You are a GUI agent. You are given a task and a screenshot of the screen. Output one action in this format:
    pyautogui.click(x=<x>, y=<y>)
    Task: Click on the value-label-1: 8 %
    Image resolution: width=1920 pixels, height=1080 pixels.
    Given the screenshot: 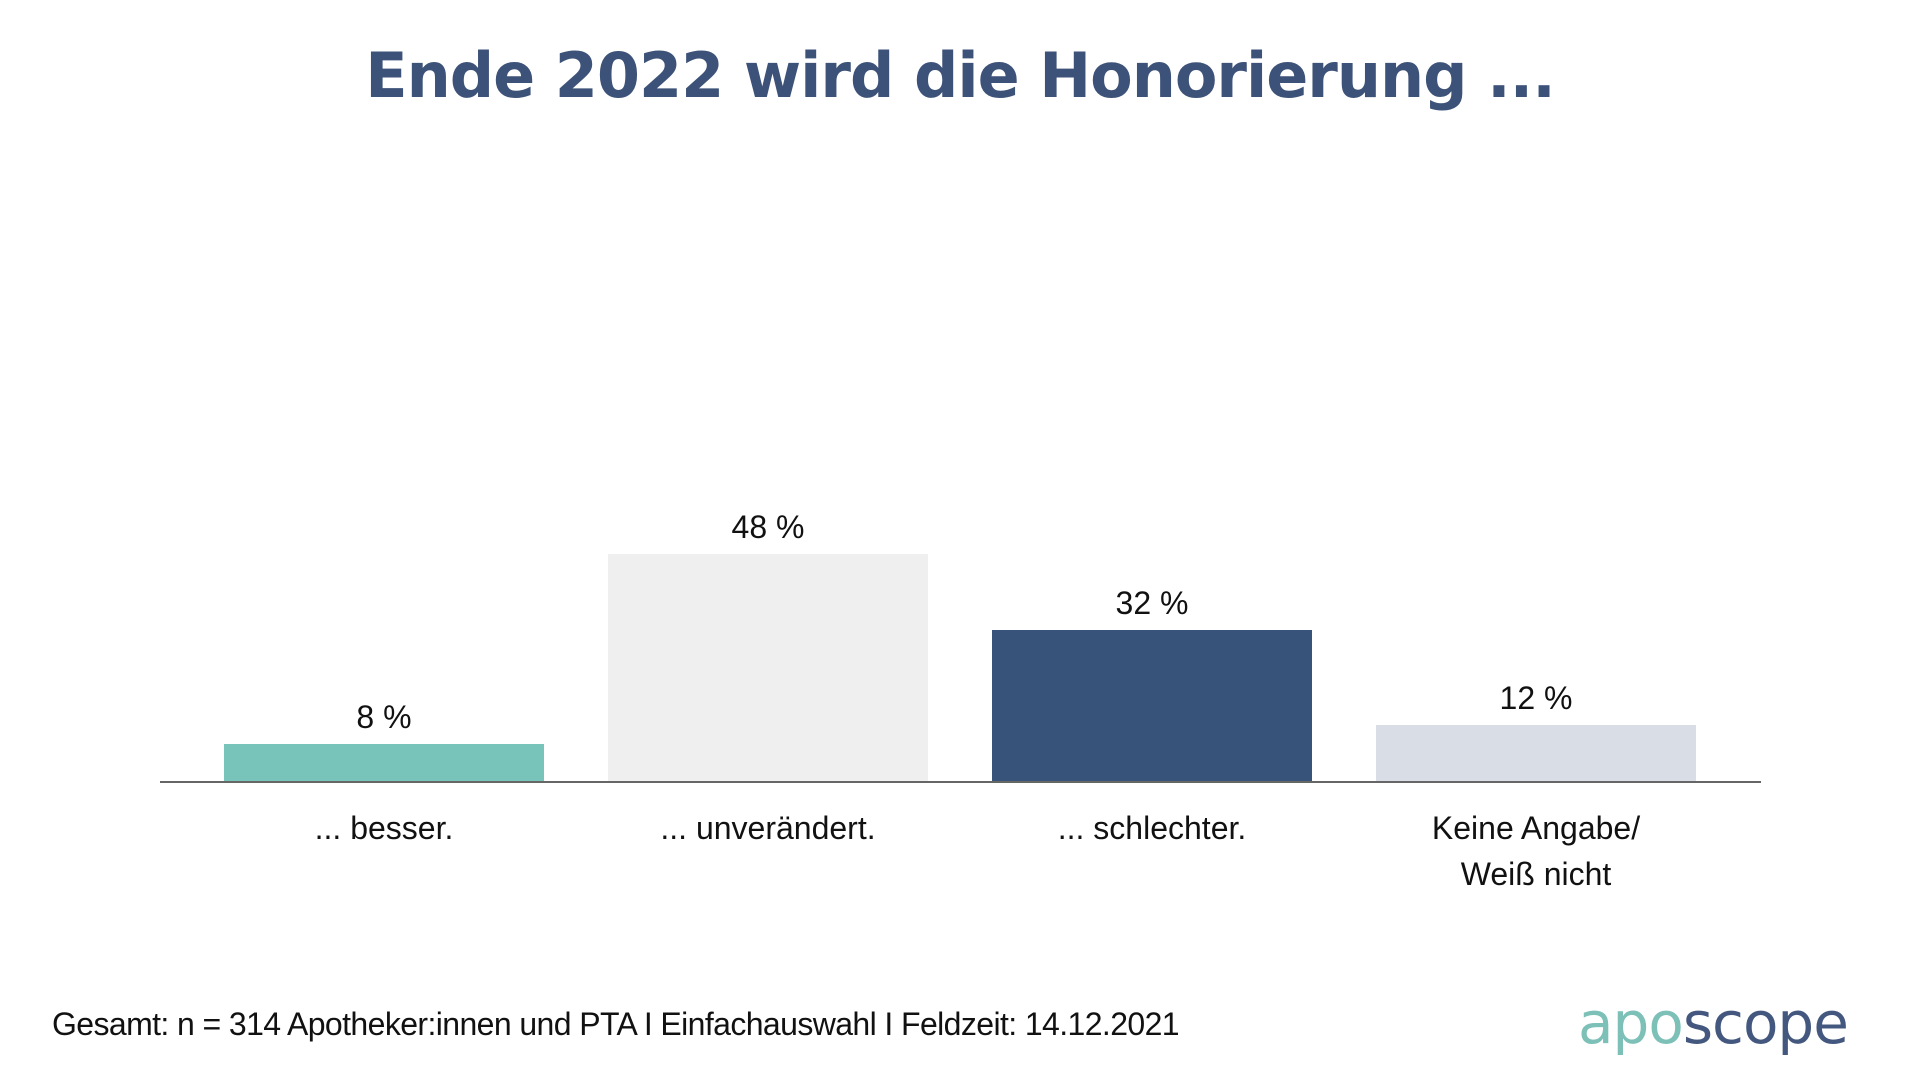 What is the action you would take?
    pyautogui.click(x=383, y=717)
    